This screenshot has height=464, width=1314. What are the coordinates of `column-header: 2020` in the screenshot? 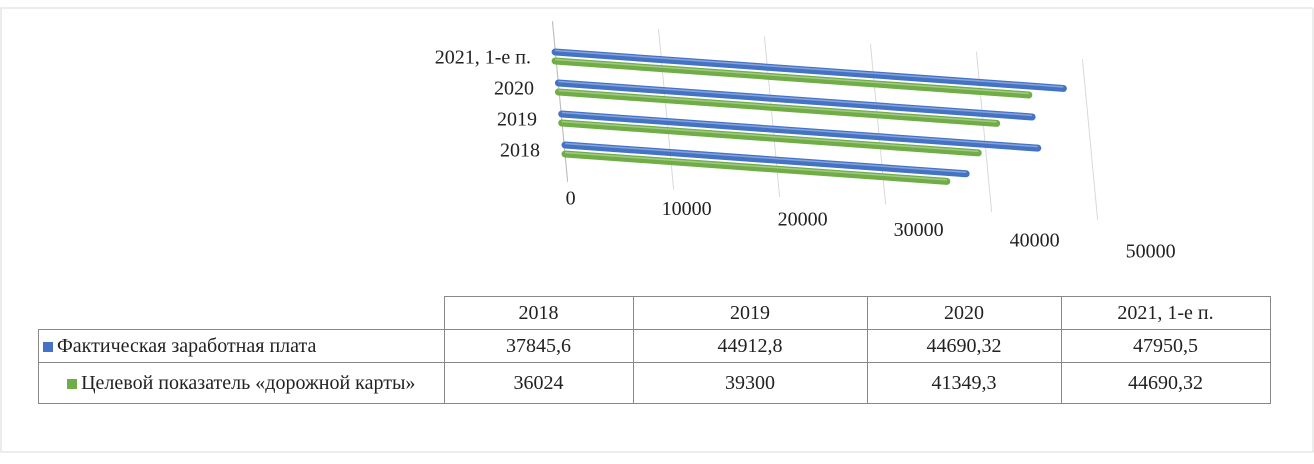 It's located at (964, 313).